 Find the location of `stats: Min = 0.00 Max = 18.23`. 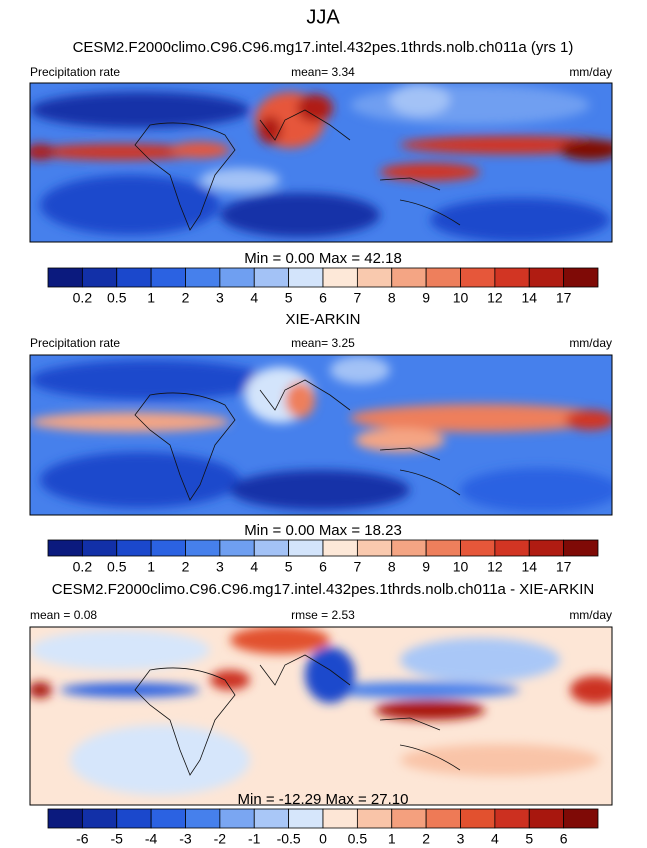

stats: Min = 0.00 Max = 18.23 is located at coordinates (323, 530).